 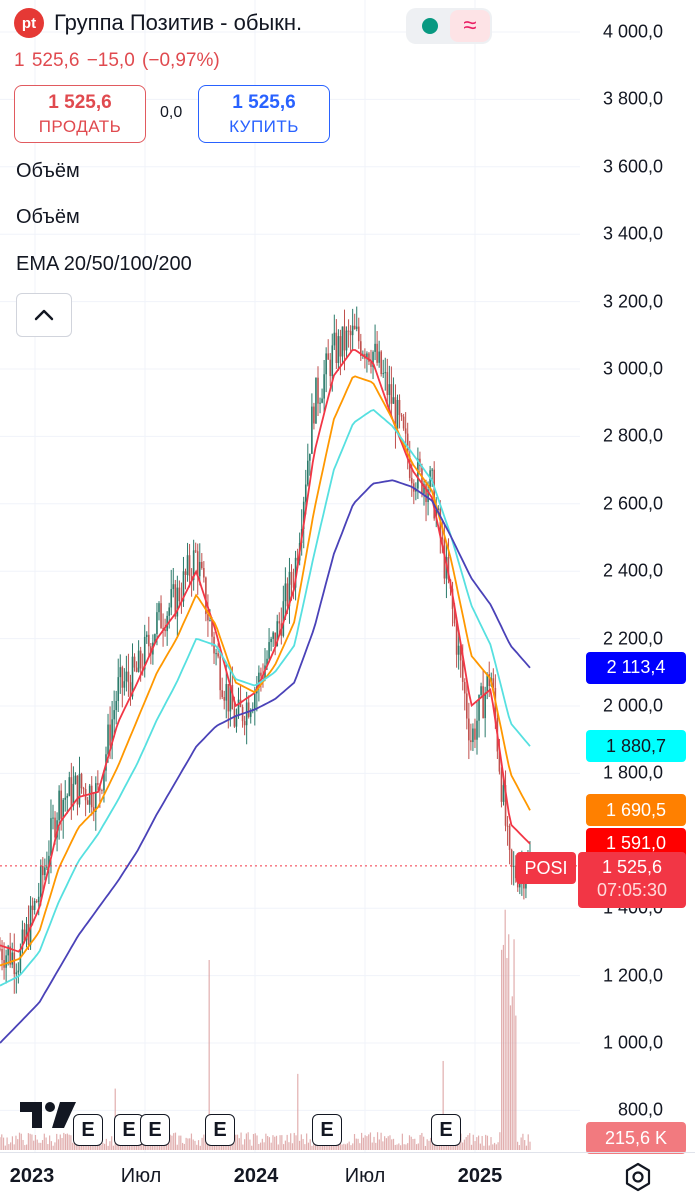 What do you see at coordinates (449, 26) in the screenshot?
I see `market-status: ≈` at bounding box center [449, 26].